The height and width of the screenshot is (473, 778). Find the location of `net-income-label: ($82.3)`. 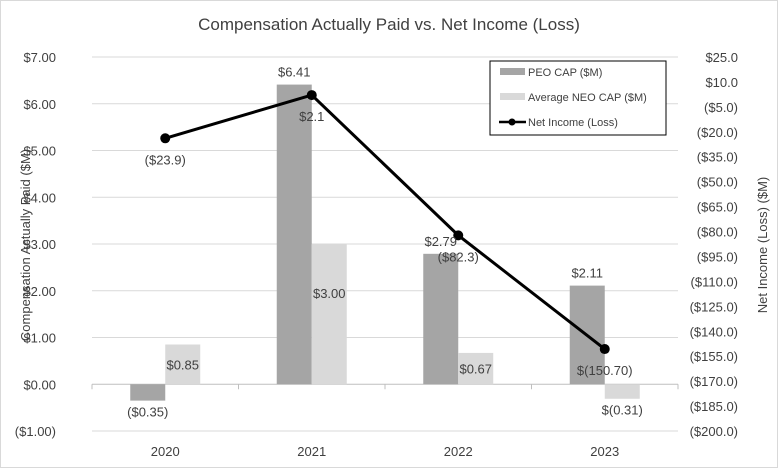

net-income-label: ($82.3) is located at coordinates (458, 256).